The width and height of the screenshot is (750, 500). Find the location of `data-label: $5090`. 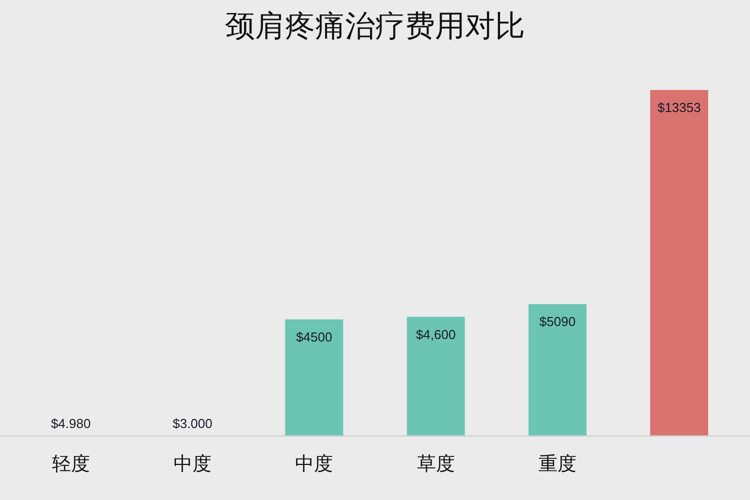

data-label: $5090 is located at coordinates (557, 322).